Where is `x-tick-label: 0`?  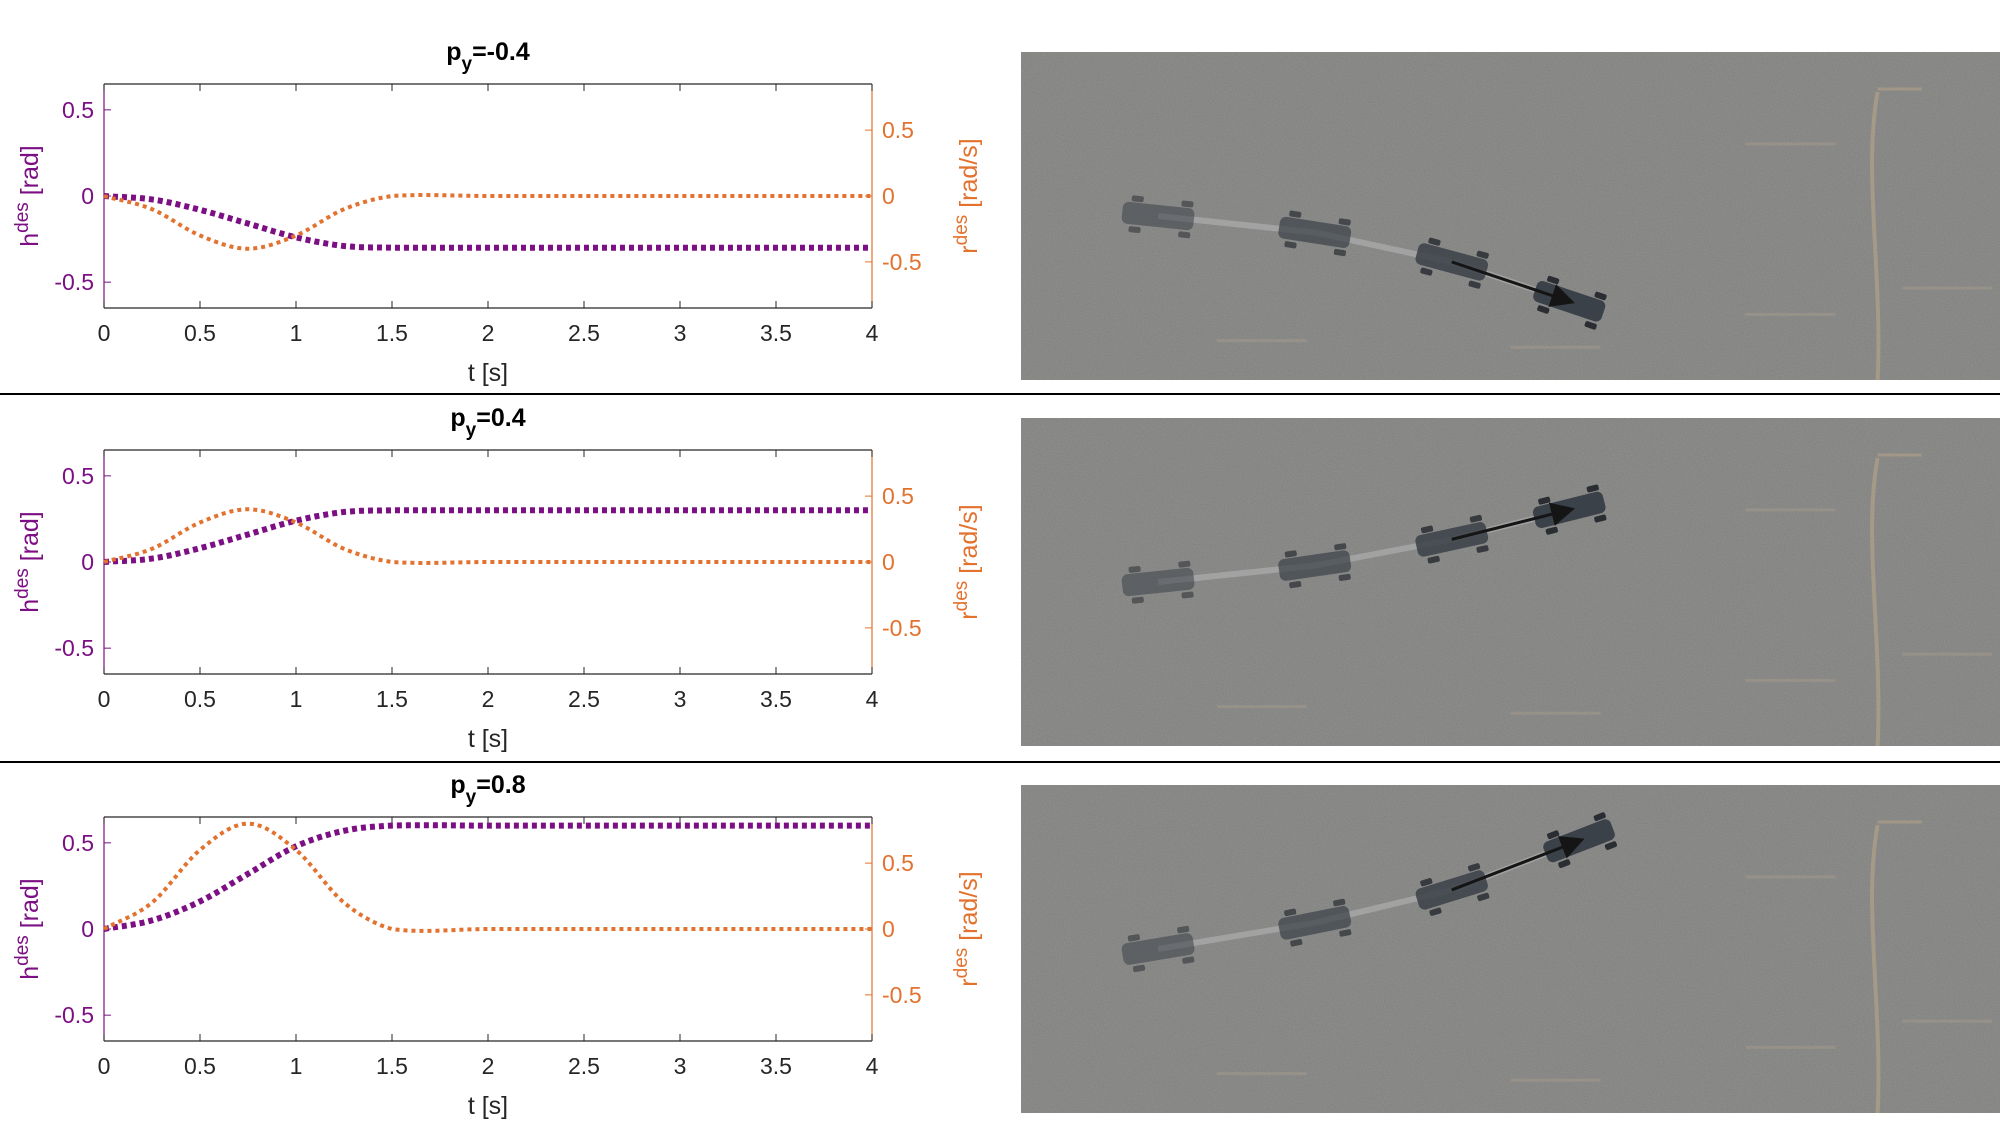
x-tick-label: 0 is located at coordinates (104, 1066).